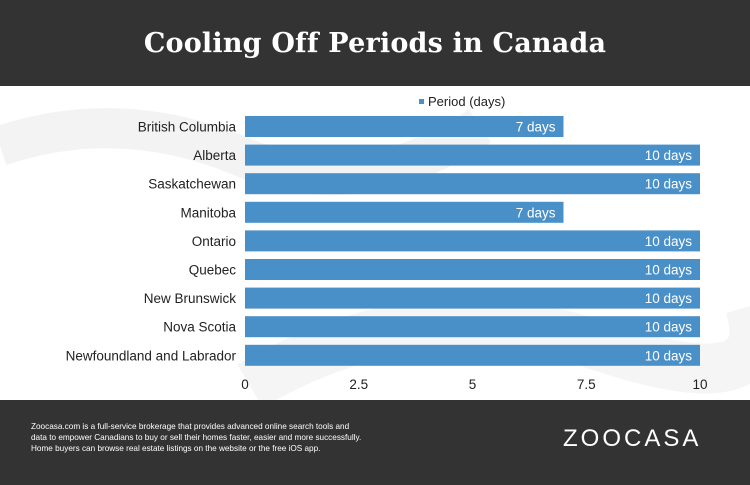 The image size is (750, 485). I want to click on x-tick-label: 10, so click(699, 384).